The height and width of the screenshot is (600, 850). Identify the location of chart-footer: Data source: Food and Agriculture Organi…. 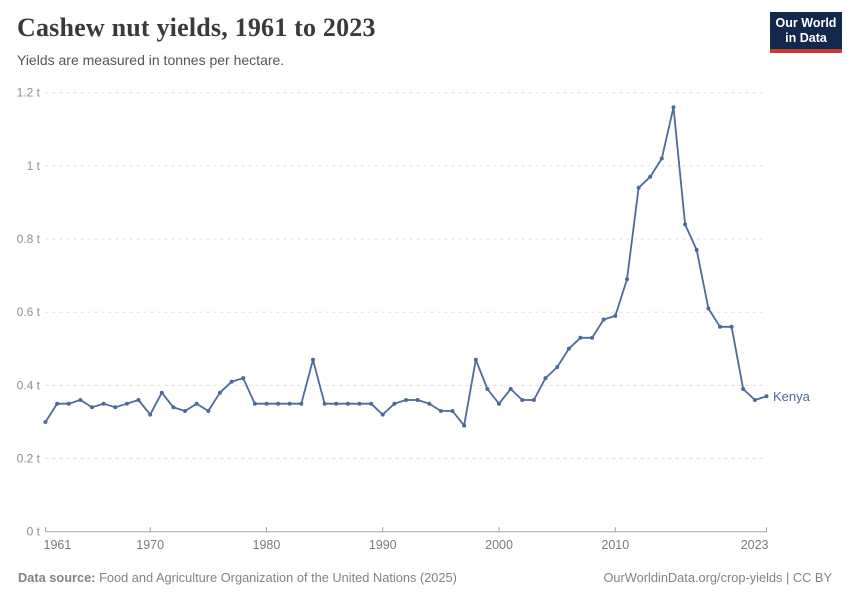
(425, 577).